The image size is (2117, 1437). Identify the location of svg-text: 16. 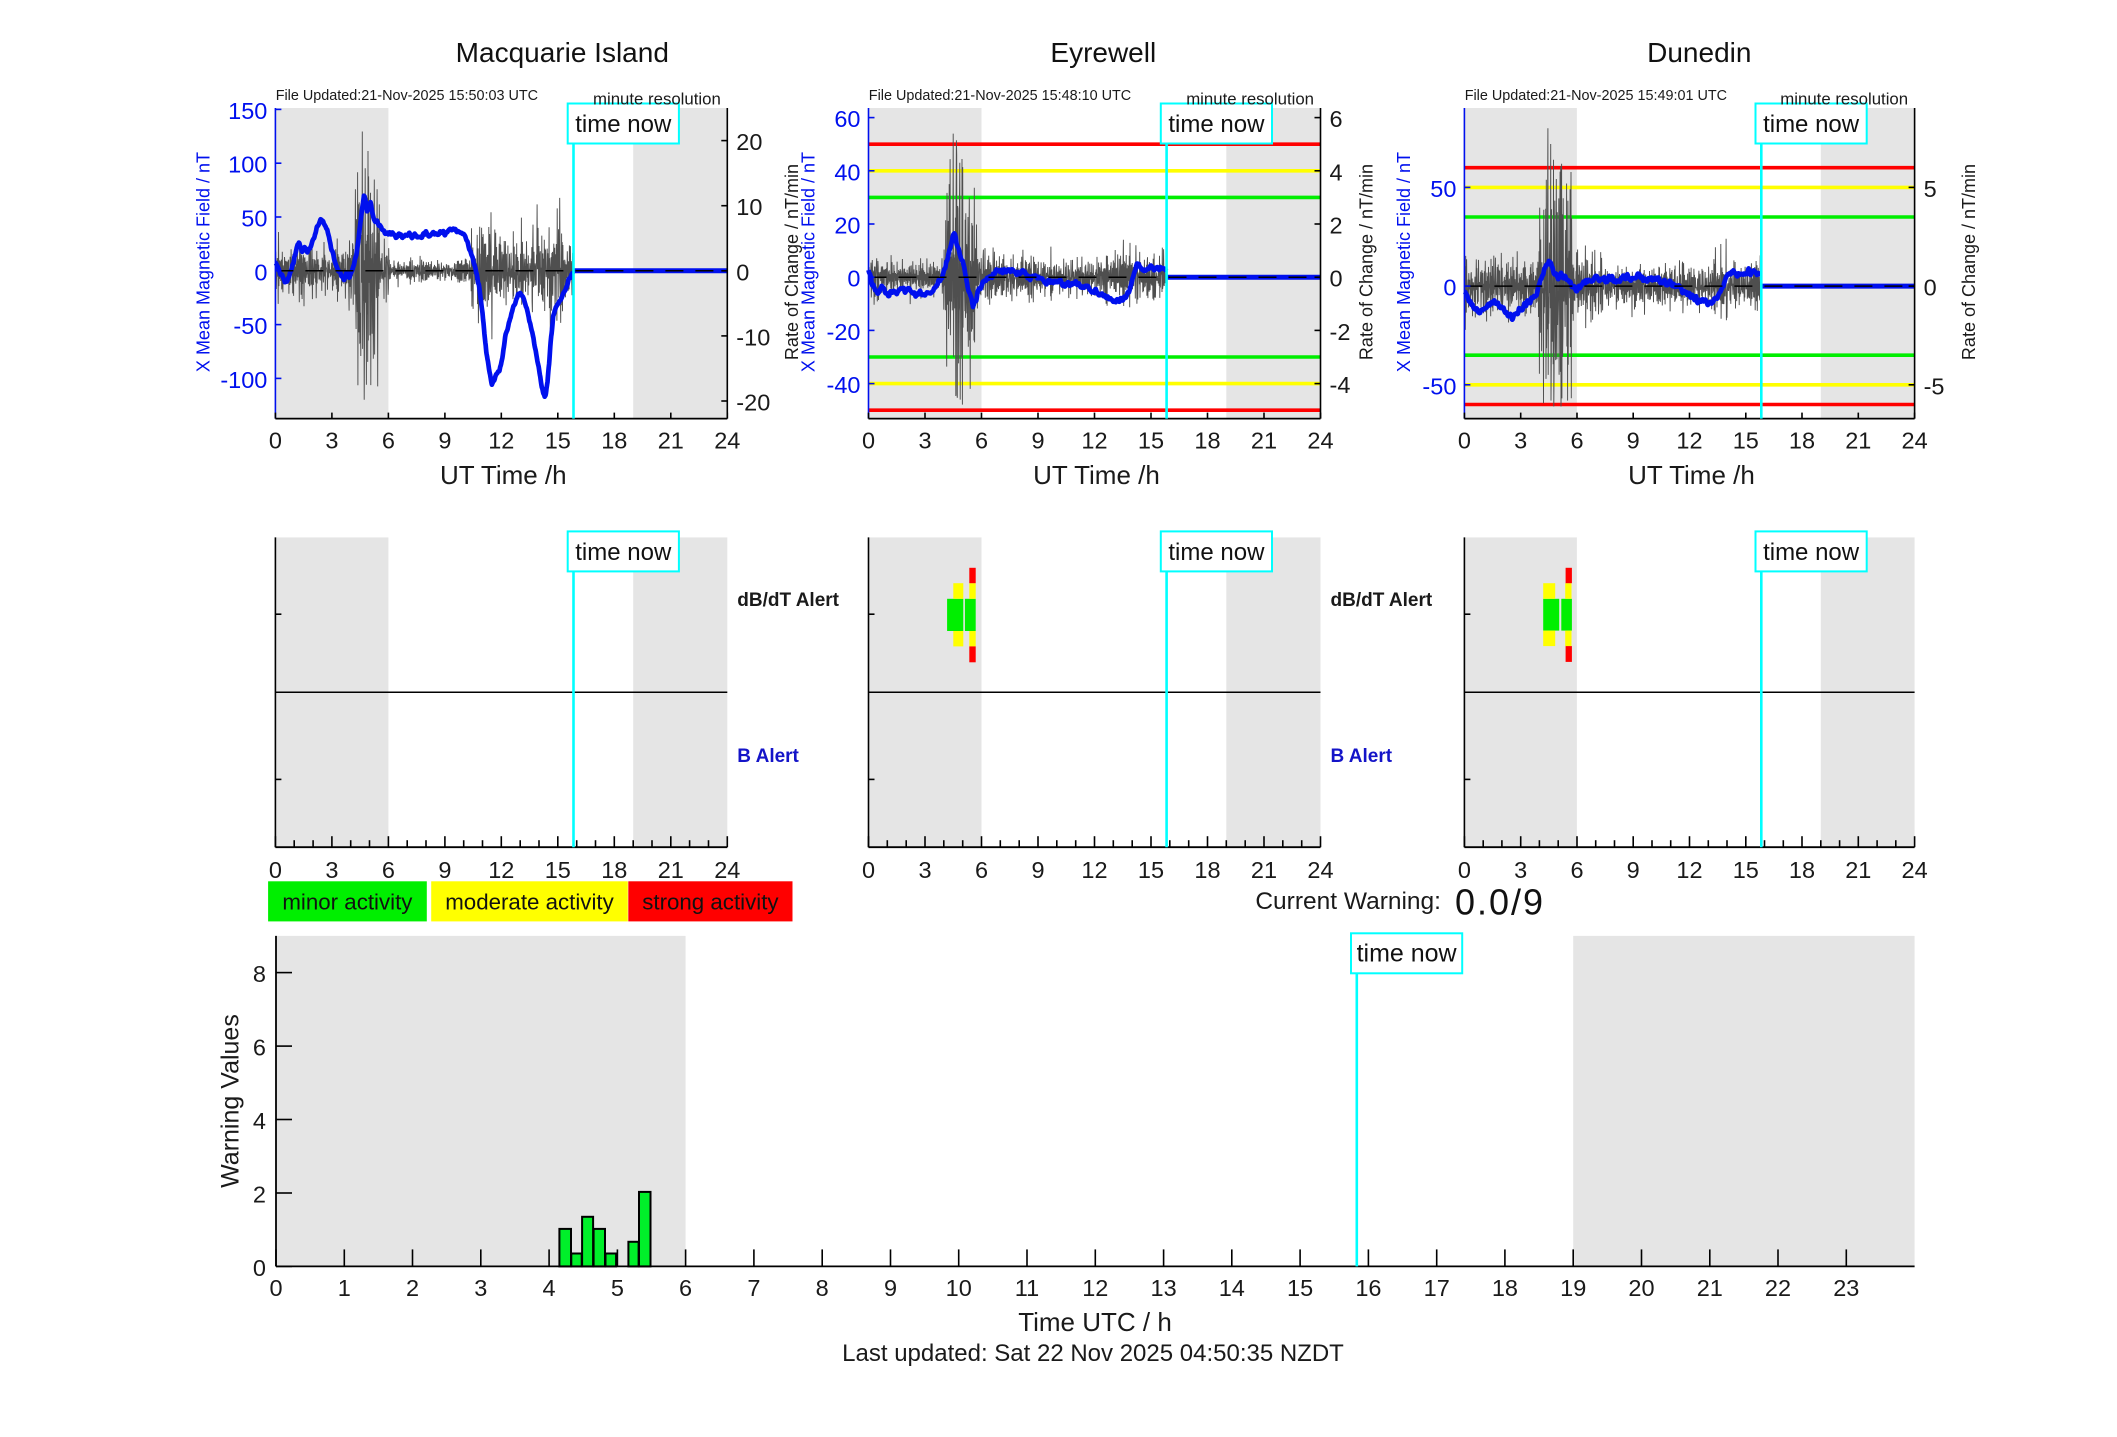
(1368, 1288).